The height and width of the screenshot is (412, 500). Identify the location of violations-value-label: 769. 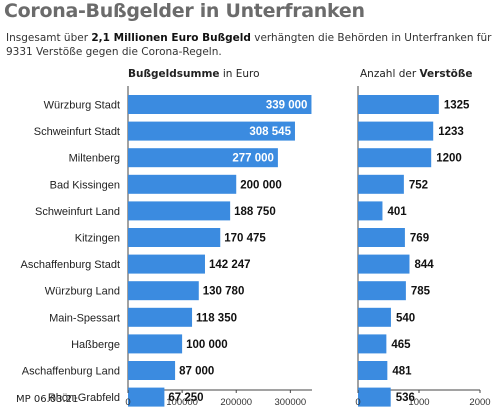
(419, 239).